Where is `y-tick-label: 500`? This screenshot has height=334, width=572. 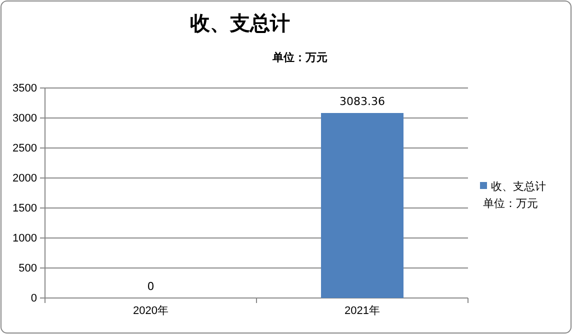
y-tick-label: 500 is located at coordinates (27, 268).